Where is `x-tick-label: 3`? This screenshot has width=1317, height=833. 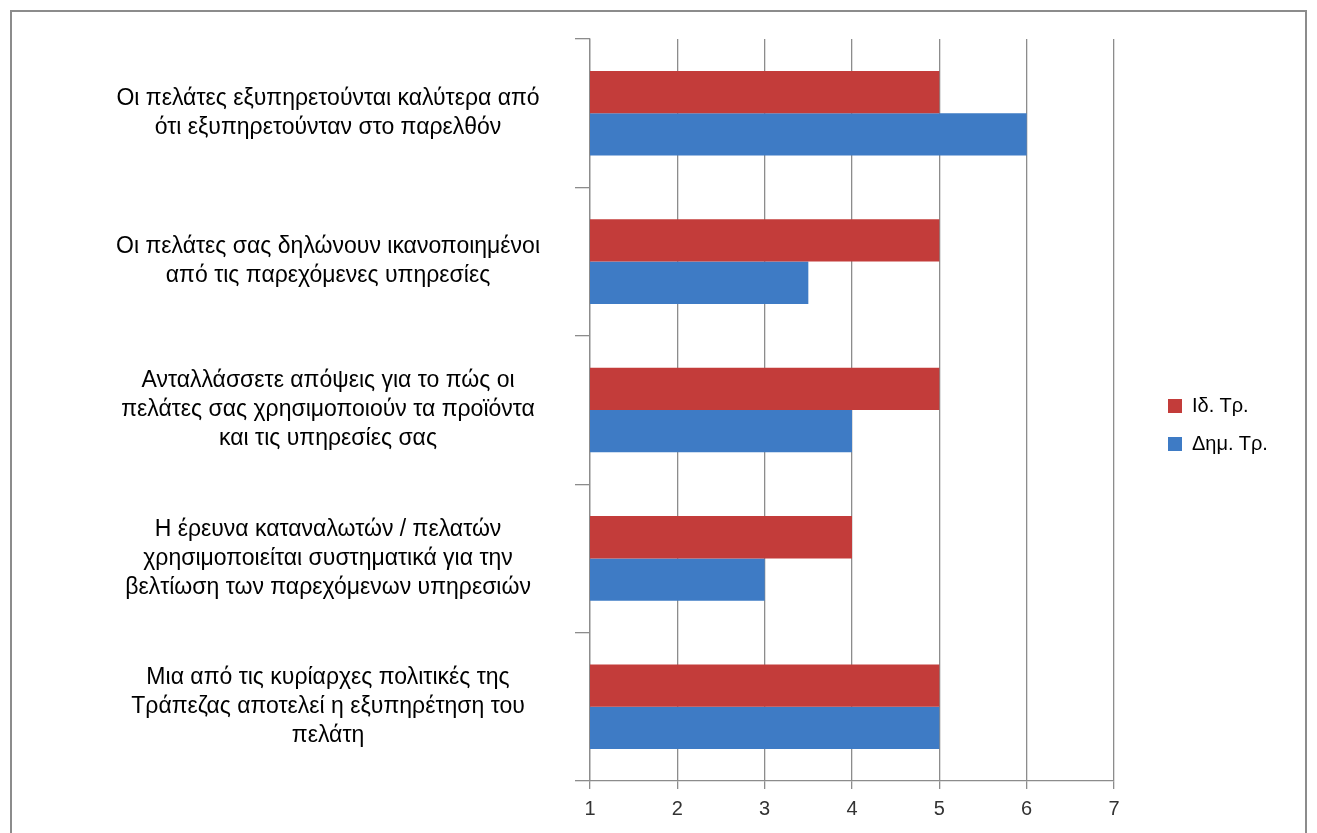 x-tick-label: 3 is located at coordinates (765, 807).